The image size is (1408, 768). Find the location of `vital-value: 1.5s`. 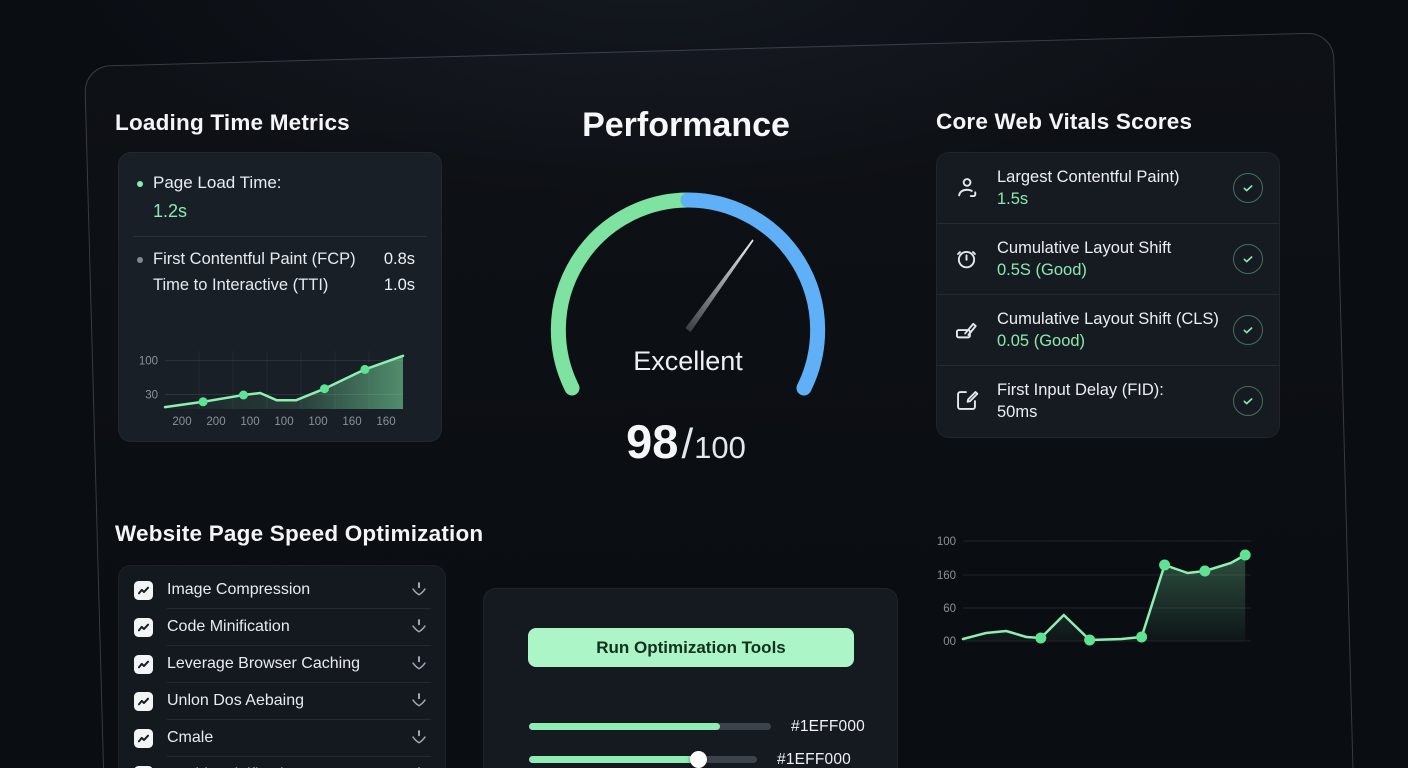

vital-value: 1.5s is located at coordinates (1013, 199).